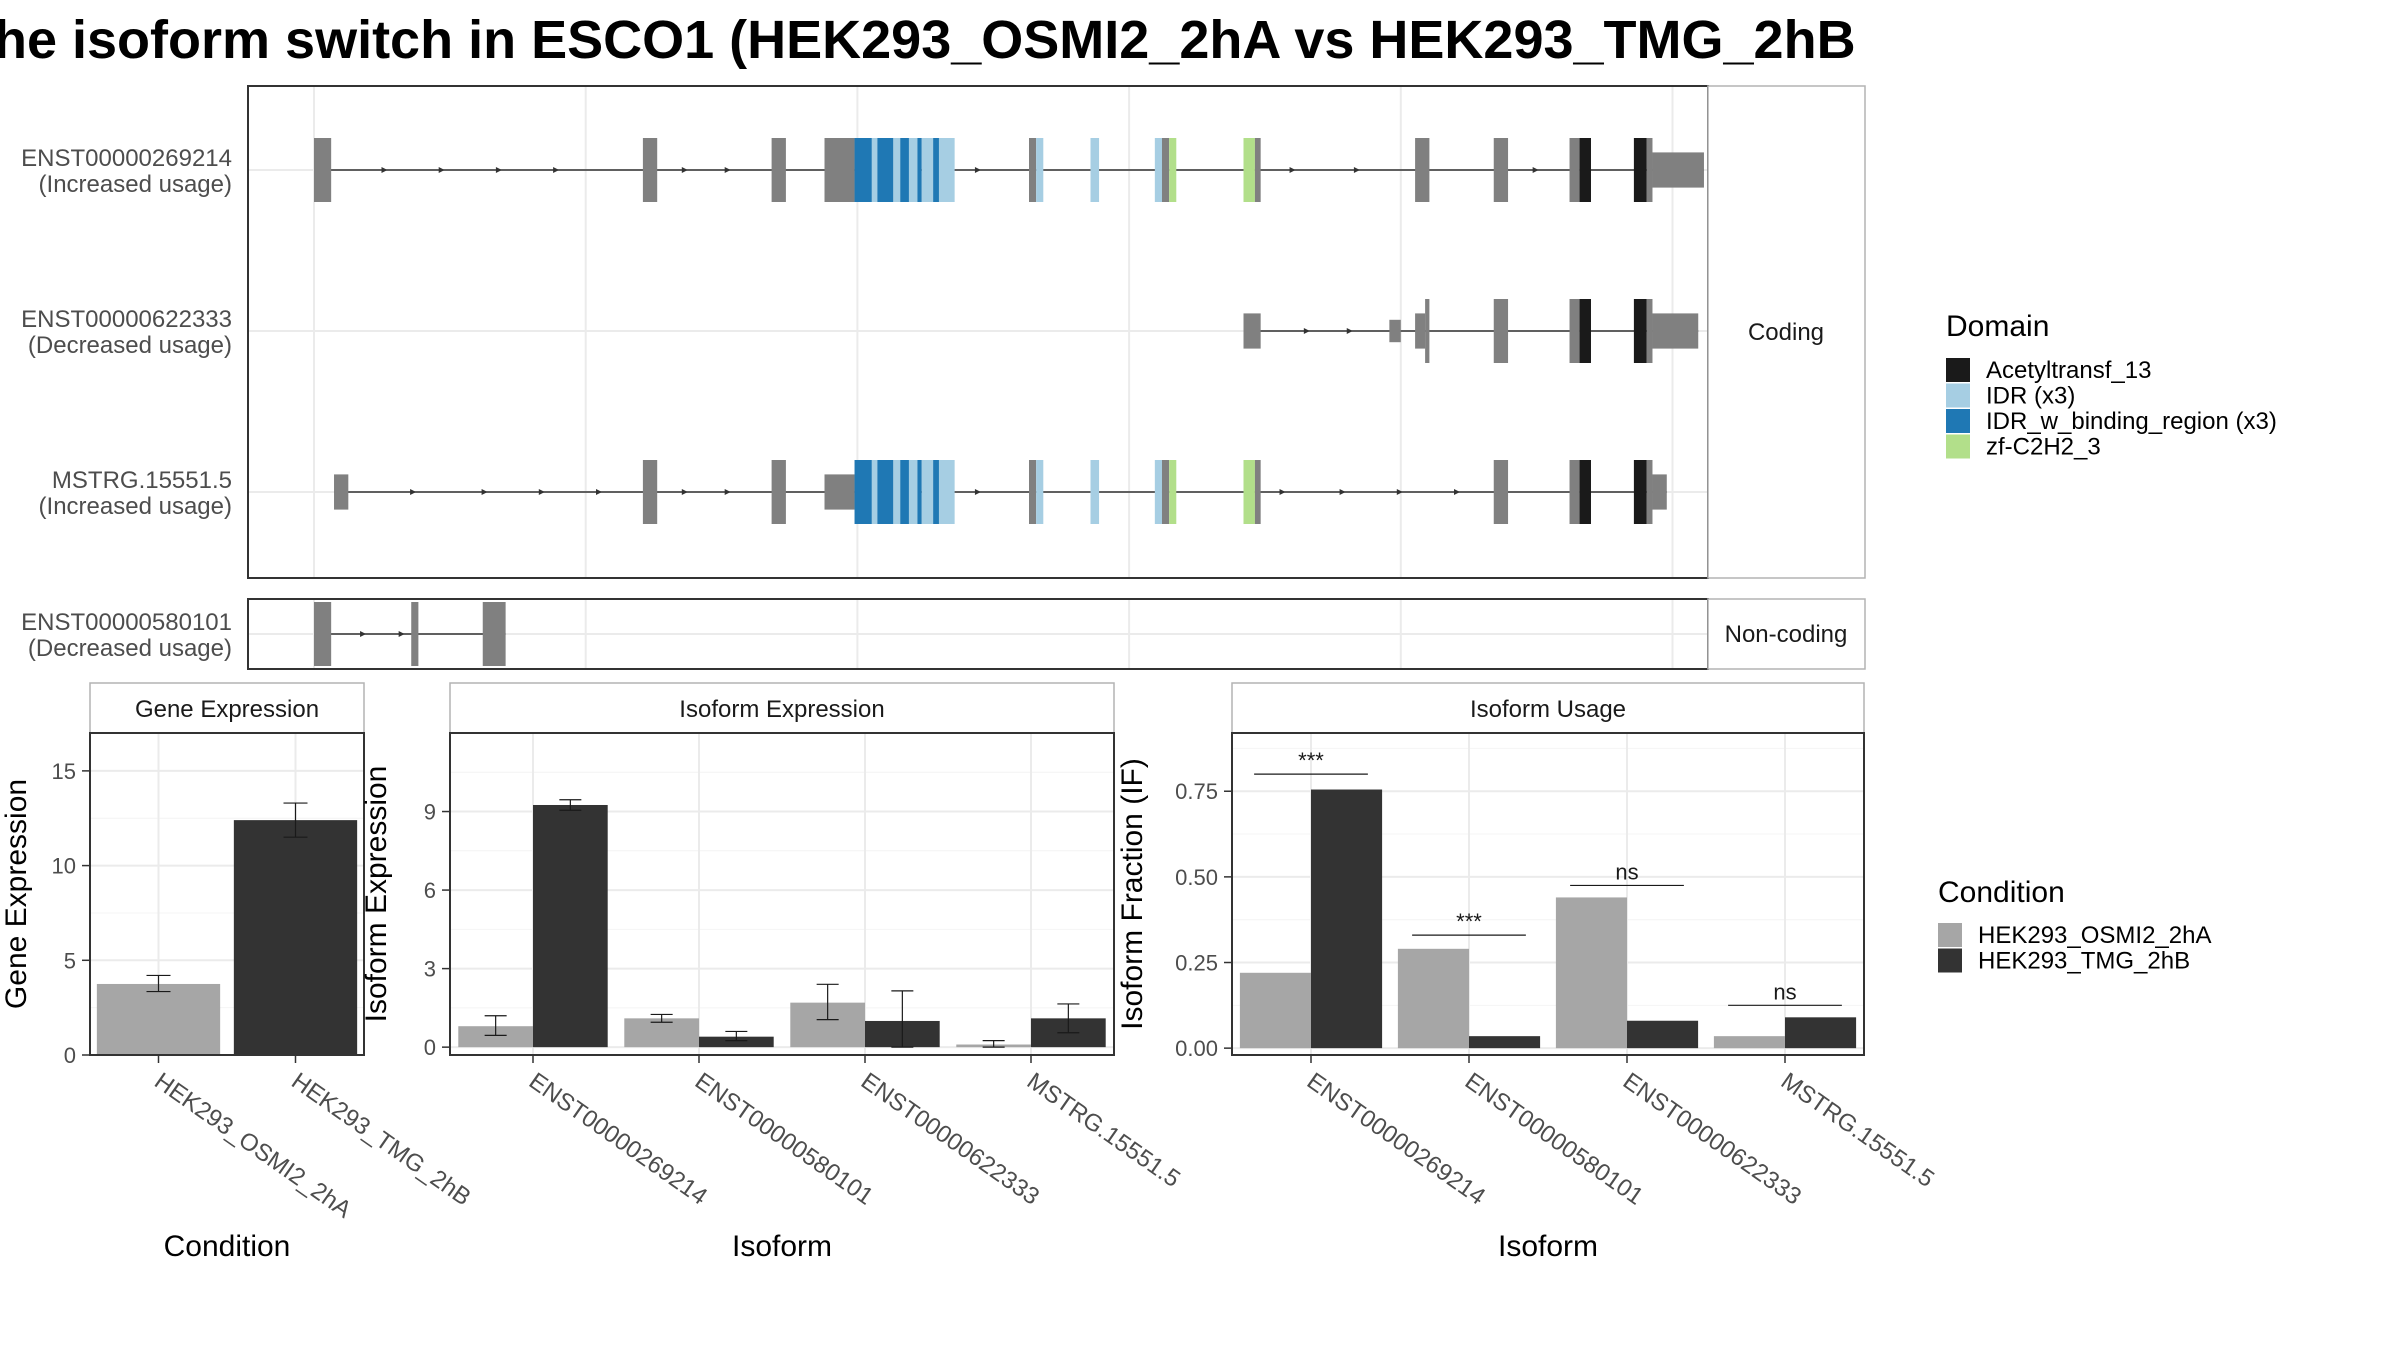 The image size is (2400, 1350). Describe the element at coordinates (135, 184) in the screenshot. I see `usage-label: (Increased usage)` at that location.